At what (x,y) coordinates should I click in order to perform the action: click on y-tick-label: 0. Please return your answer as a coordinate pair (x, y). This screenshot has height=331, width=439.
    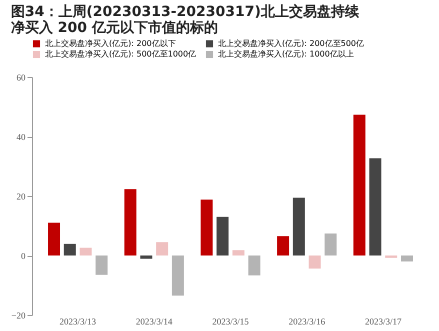
    Looking at the image, I should click on (23, 256).